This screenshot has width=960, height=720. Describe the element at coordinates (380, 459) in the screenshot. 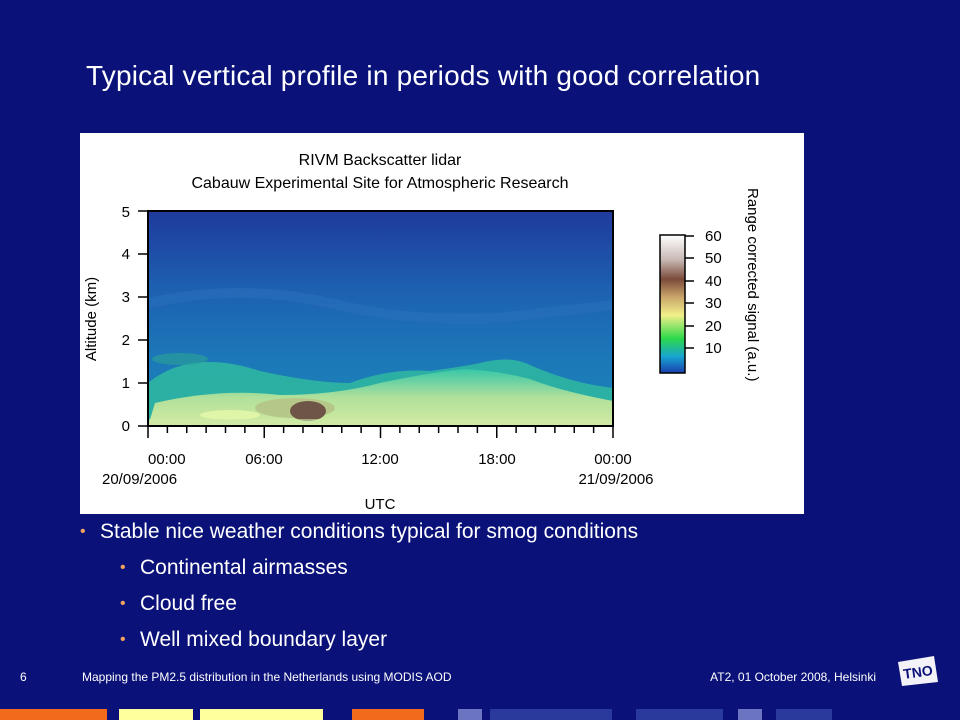

I see `x-tick-label: 12:00` at that location.